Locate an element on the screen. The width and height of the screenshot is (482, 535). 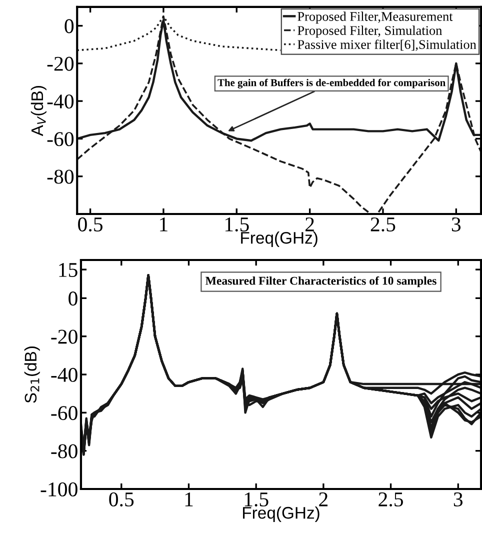
y-tick-label: -100 is located at coordinates (59, 489).